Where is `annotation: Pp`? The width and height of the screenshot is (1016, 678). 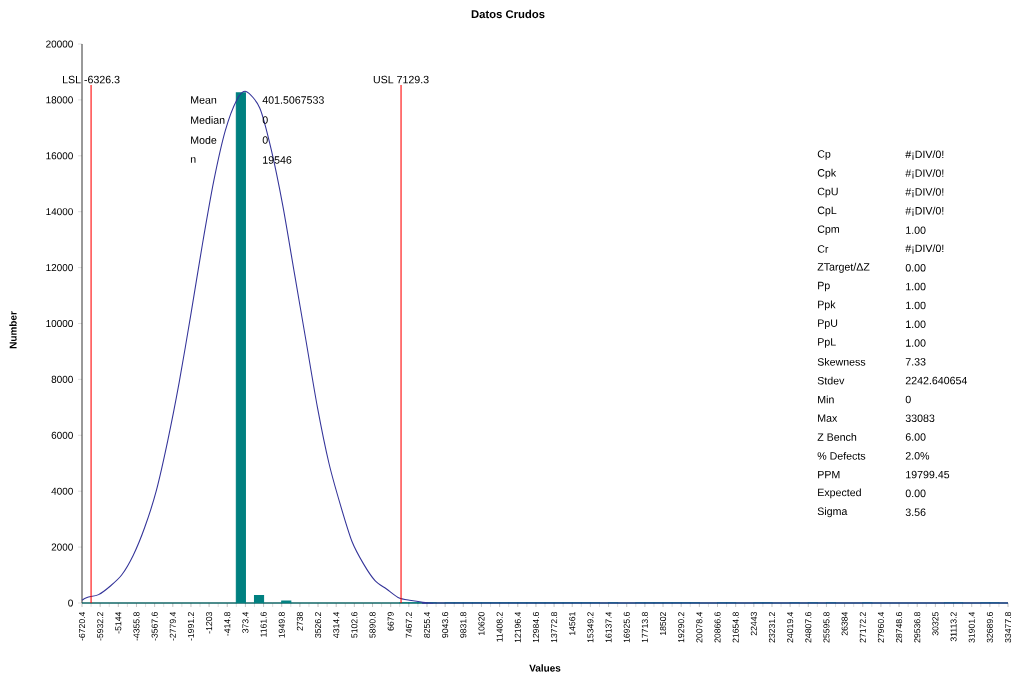
annotation: Pp is located at coordinates (824, 286).